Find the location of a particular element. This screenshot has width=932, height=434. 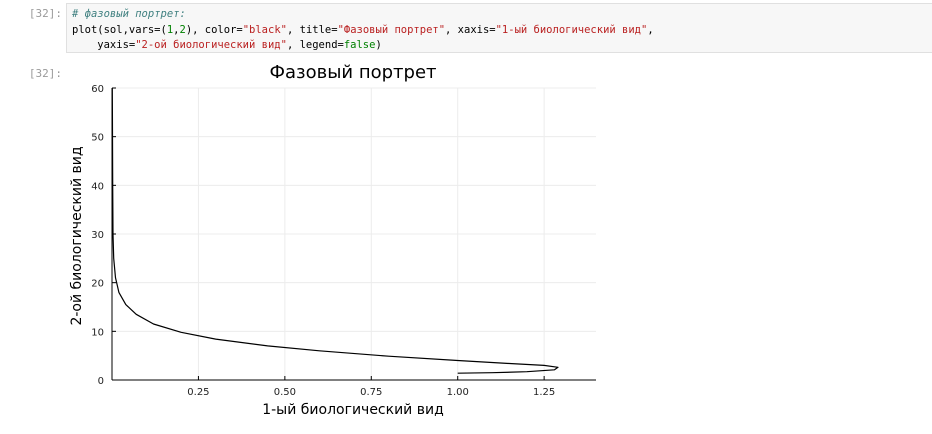

x-tick-label: 1.25 is located at coordinates (544, 392).